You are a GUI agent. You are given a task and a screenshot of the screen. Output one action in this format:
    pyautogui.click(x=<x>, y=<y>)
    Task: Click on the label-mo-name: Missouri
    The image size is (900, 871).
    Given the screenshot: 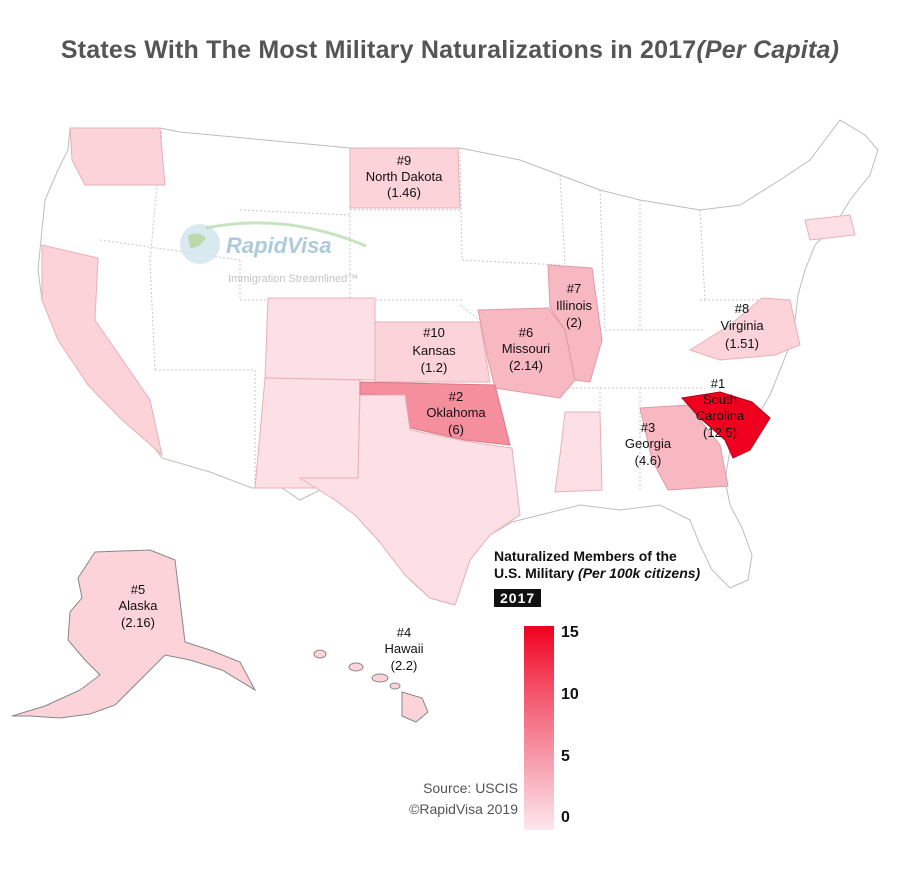 What is the action you would take?
    pyautogui.click(x=526, y=348)
    